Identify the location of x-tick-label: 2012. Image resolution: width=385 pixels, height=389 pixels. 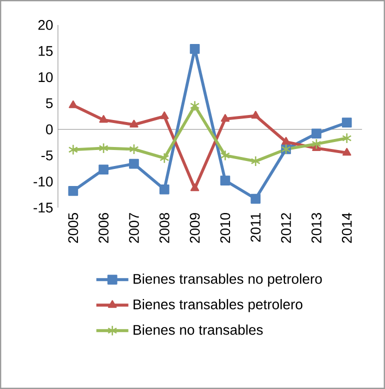
(286, 228).